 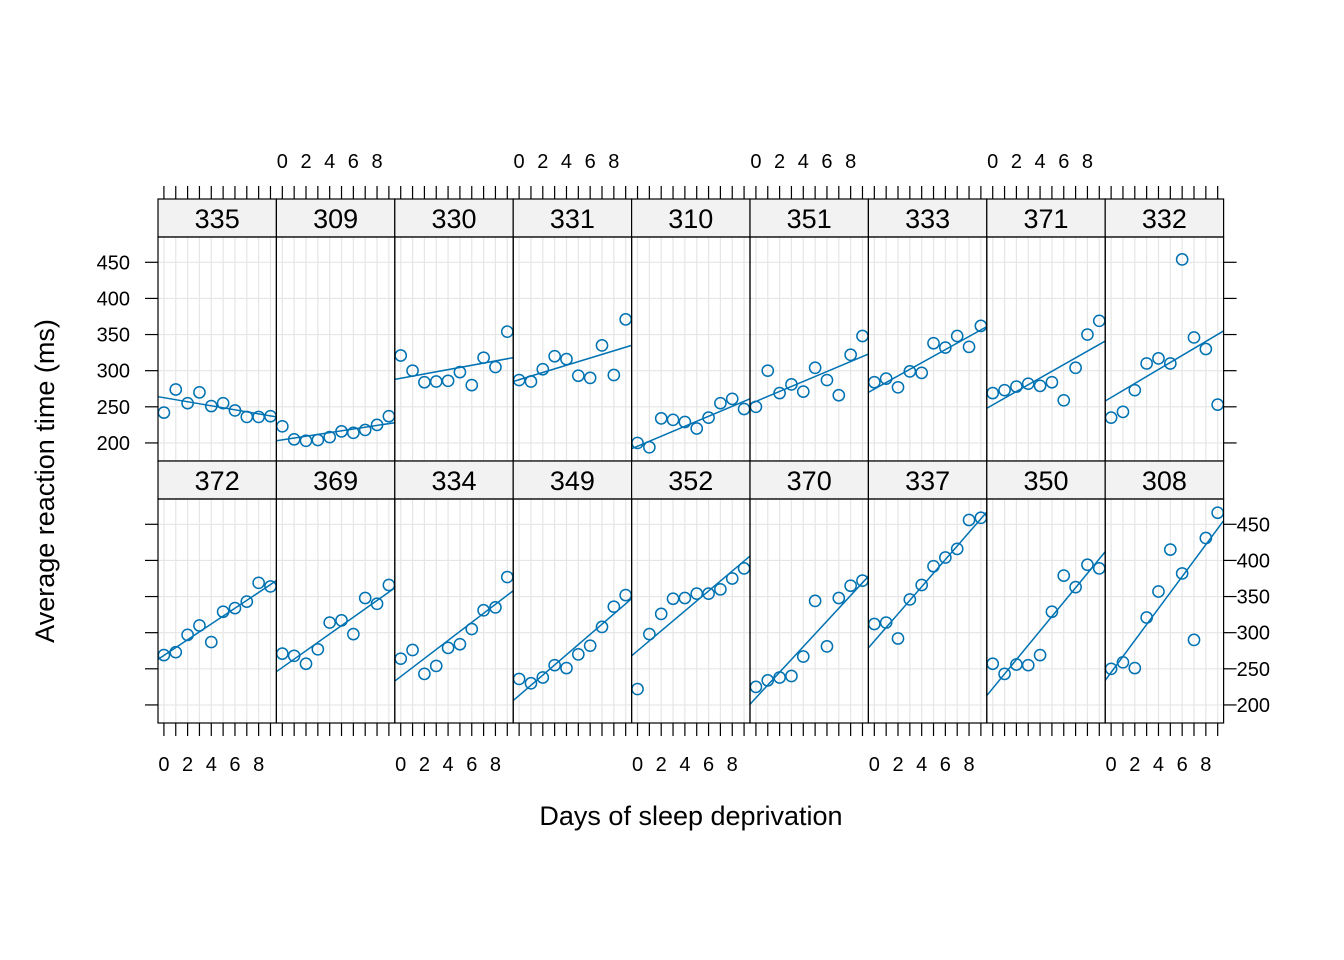 What do you see at coordinates (519, 162) in the screenshot?
I see `x-tick-label-top: 0` at bounding box center [519, 162].